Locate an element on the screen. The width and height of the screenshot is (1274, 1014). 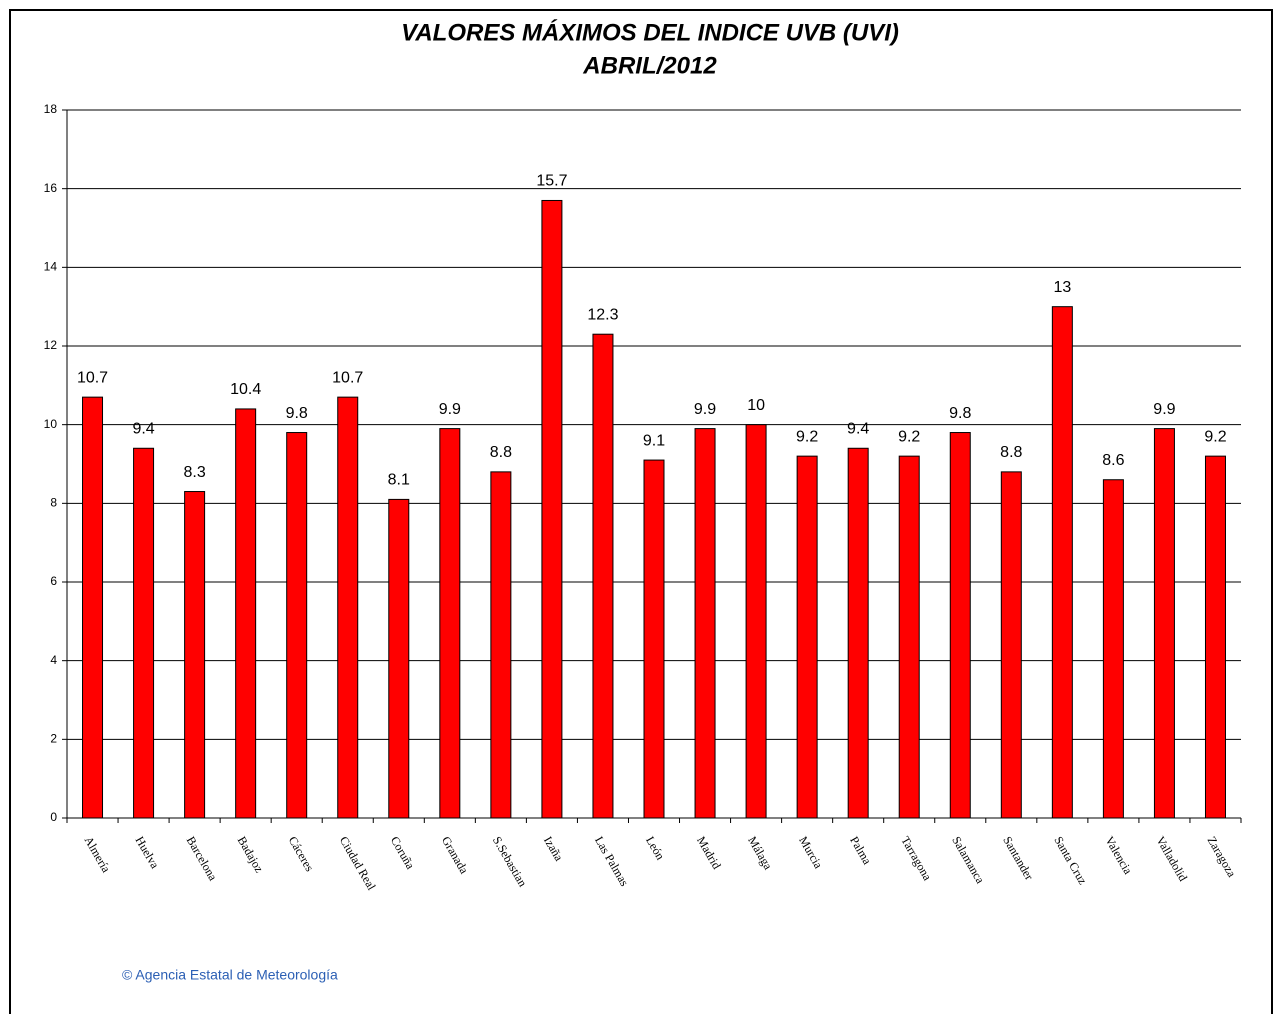
y-tick-label: 14 is located at coordinates (51, 267).